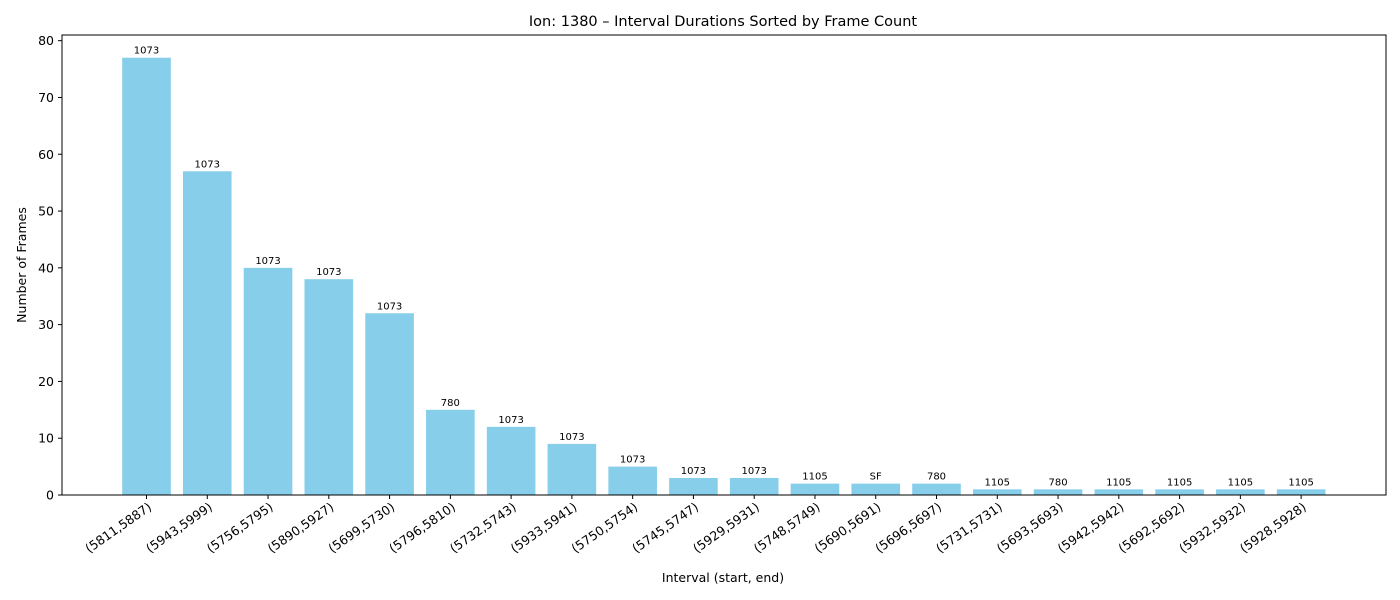  What do you see at coordinates (787, 527) in the screenshot?
I see `x-tick-label: (5748,5749)` at bounding box center [787, 527].